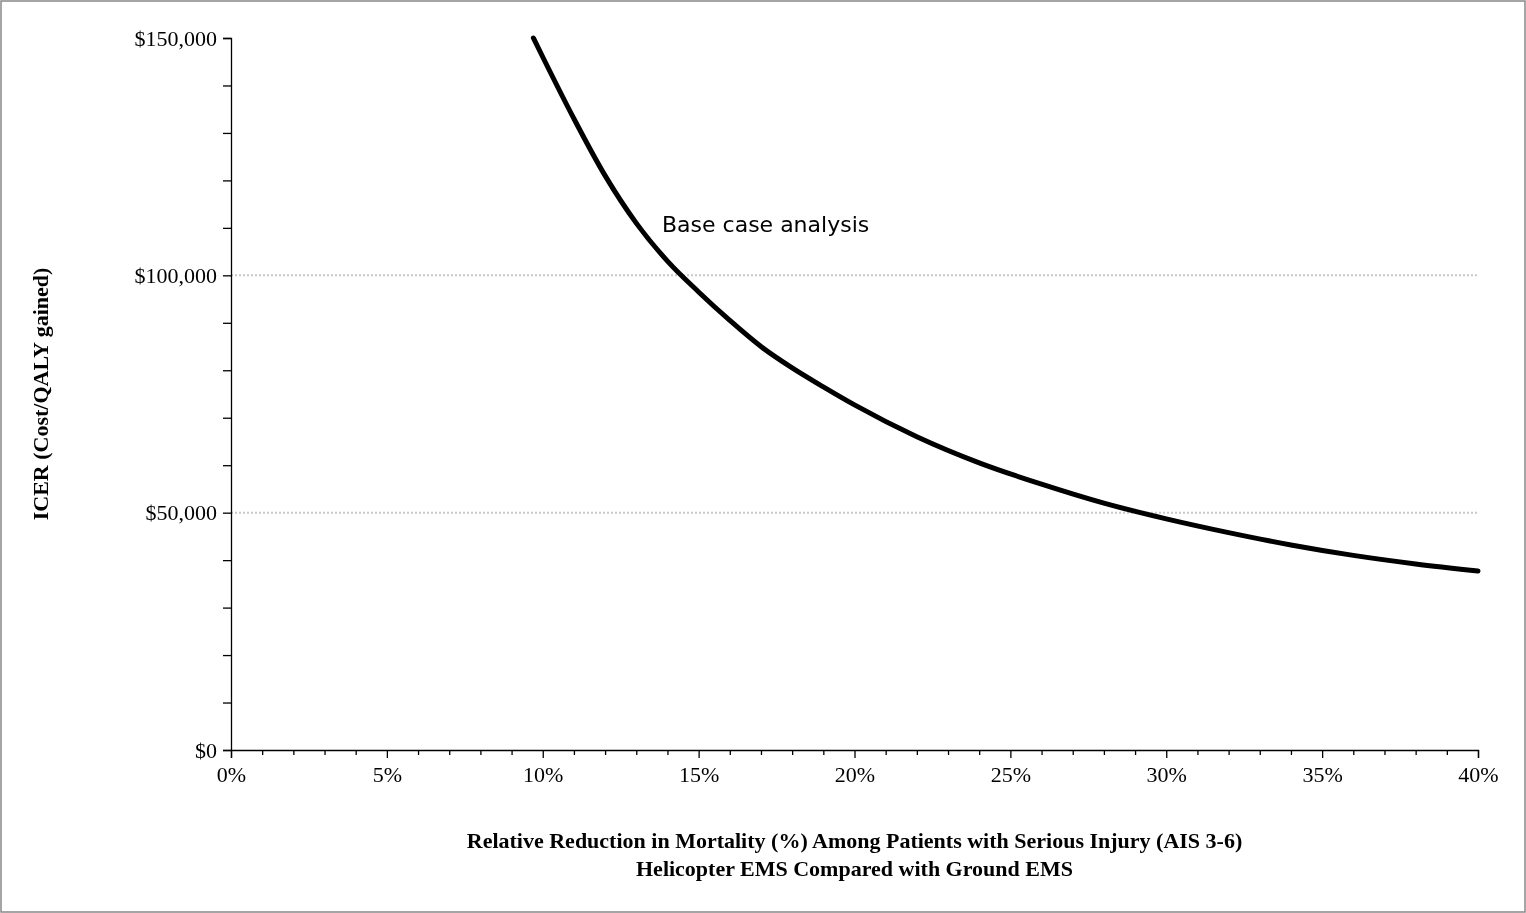 This screenshot has width=1526, height=913. I want to click on y-tick-label: $50,000, so click(181, 513).